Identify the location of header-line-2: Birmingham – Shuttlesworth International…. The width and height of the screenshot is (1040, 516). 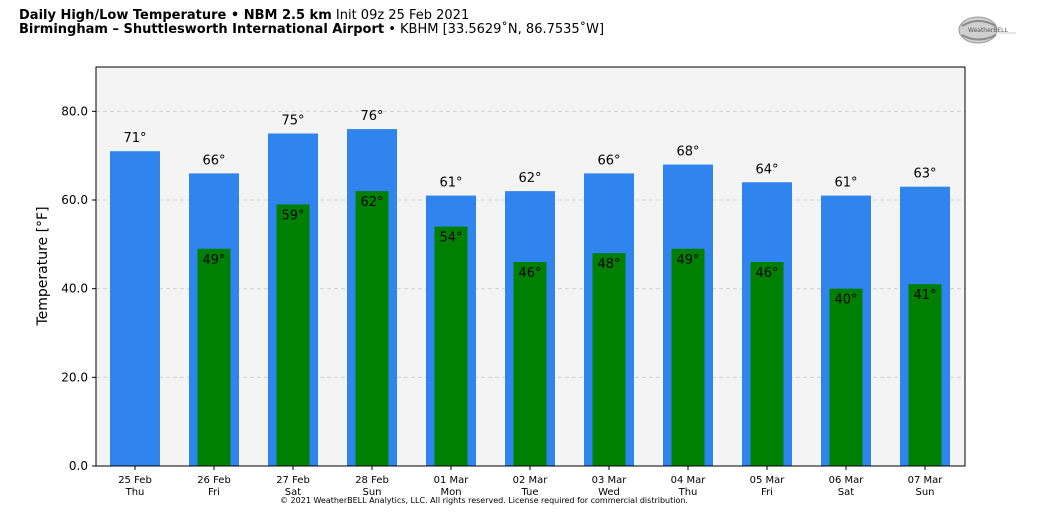
(311, 30).